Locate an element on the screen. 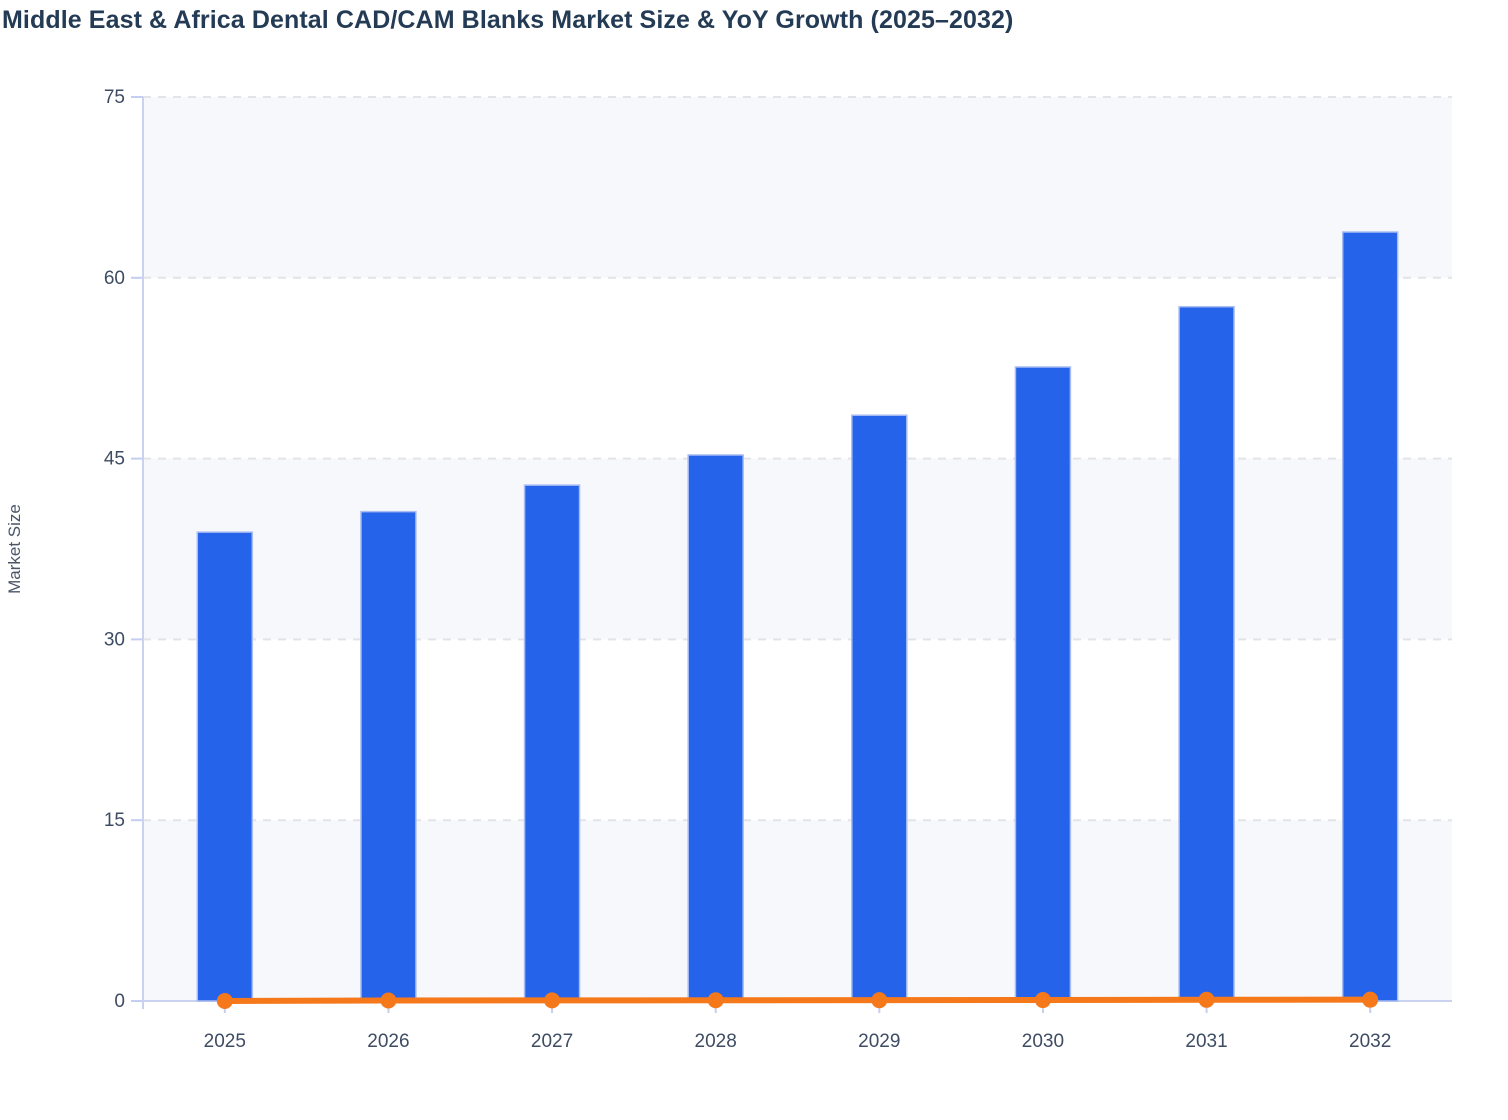  x-tick-label-2028: 2028 is located at coordinates (716, 1041).